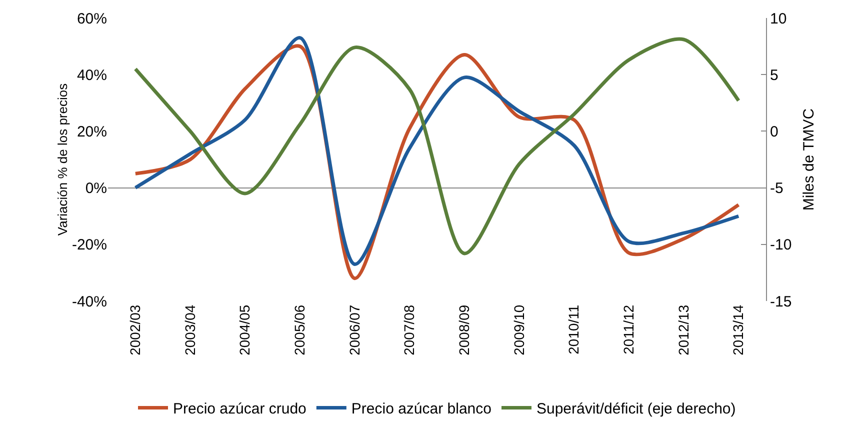 The width and height of the screenshot is (858, 436). Describe the element at coordinates (636, 409) in the screenshot. I see `legend-label: Superávit/déficit (eje derecho)` at that location.